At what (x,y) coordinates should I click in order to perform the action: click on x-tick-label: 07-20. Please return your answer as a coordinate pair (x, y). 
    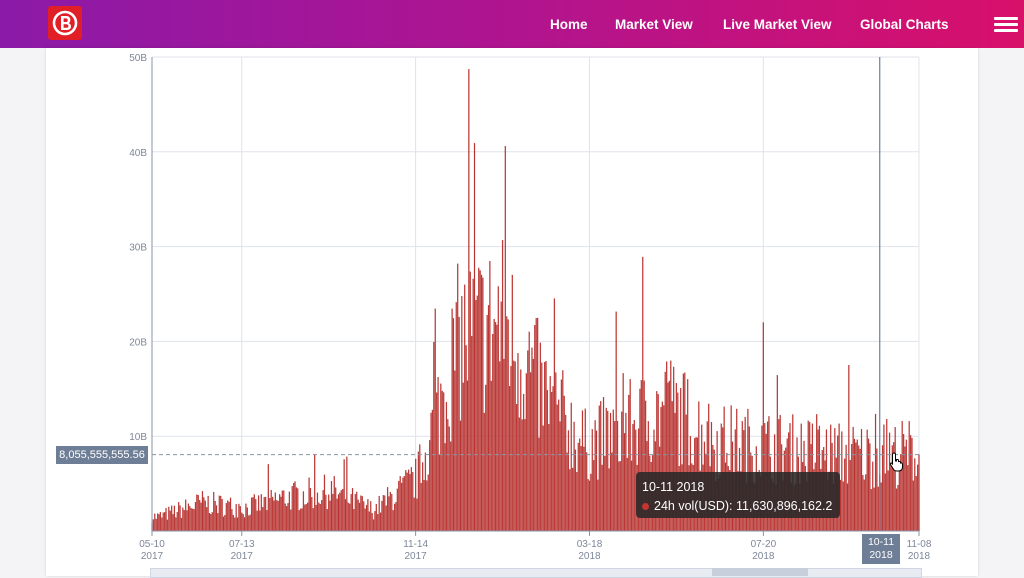
    Looking at the image, I should click on (764, 544).